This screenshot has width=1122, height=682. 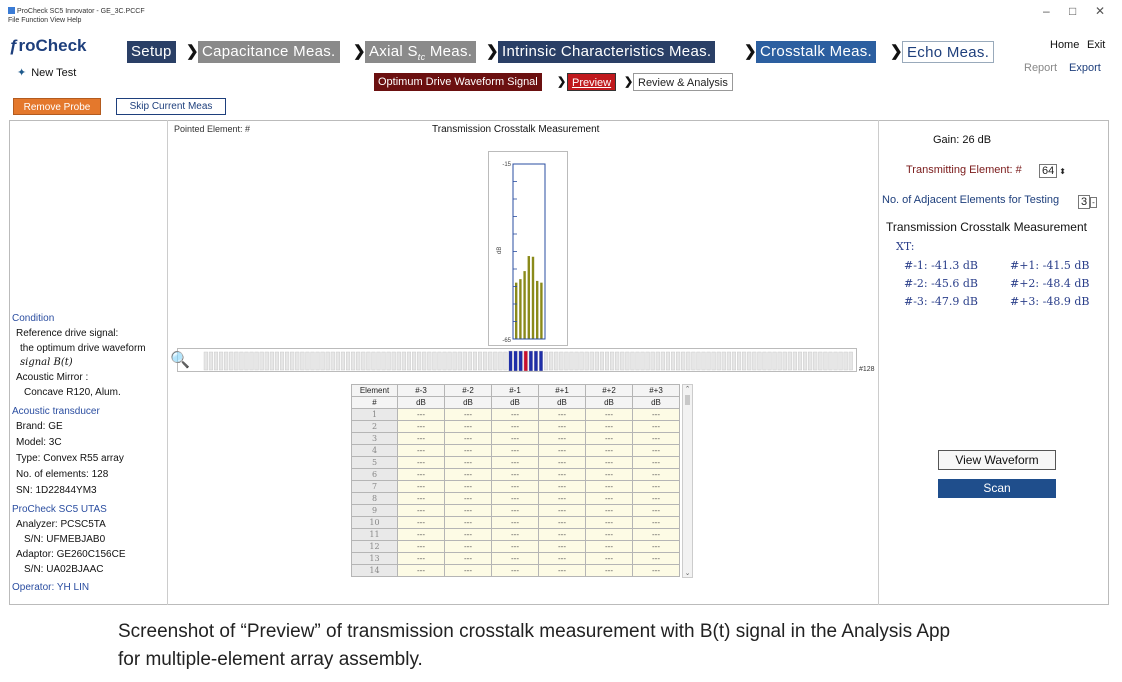 What do you see at coordinates (592, 82) in the screenshot?
I see `substep-preview: Preview` at bounding box center [592, 82].